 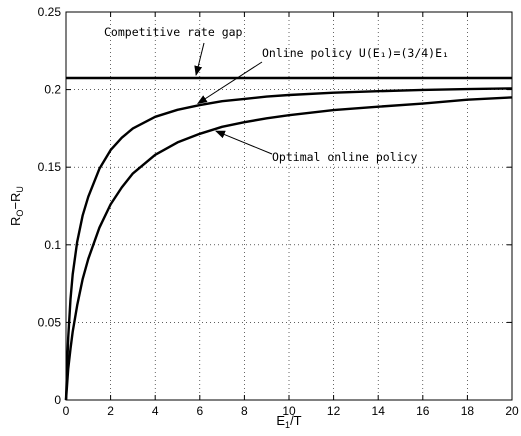 What do you see at coordinates (110, 411) in the screenshot?
I see `x-tick-label: 2` at bounding box center [110, 411].